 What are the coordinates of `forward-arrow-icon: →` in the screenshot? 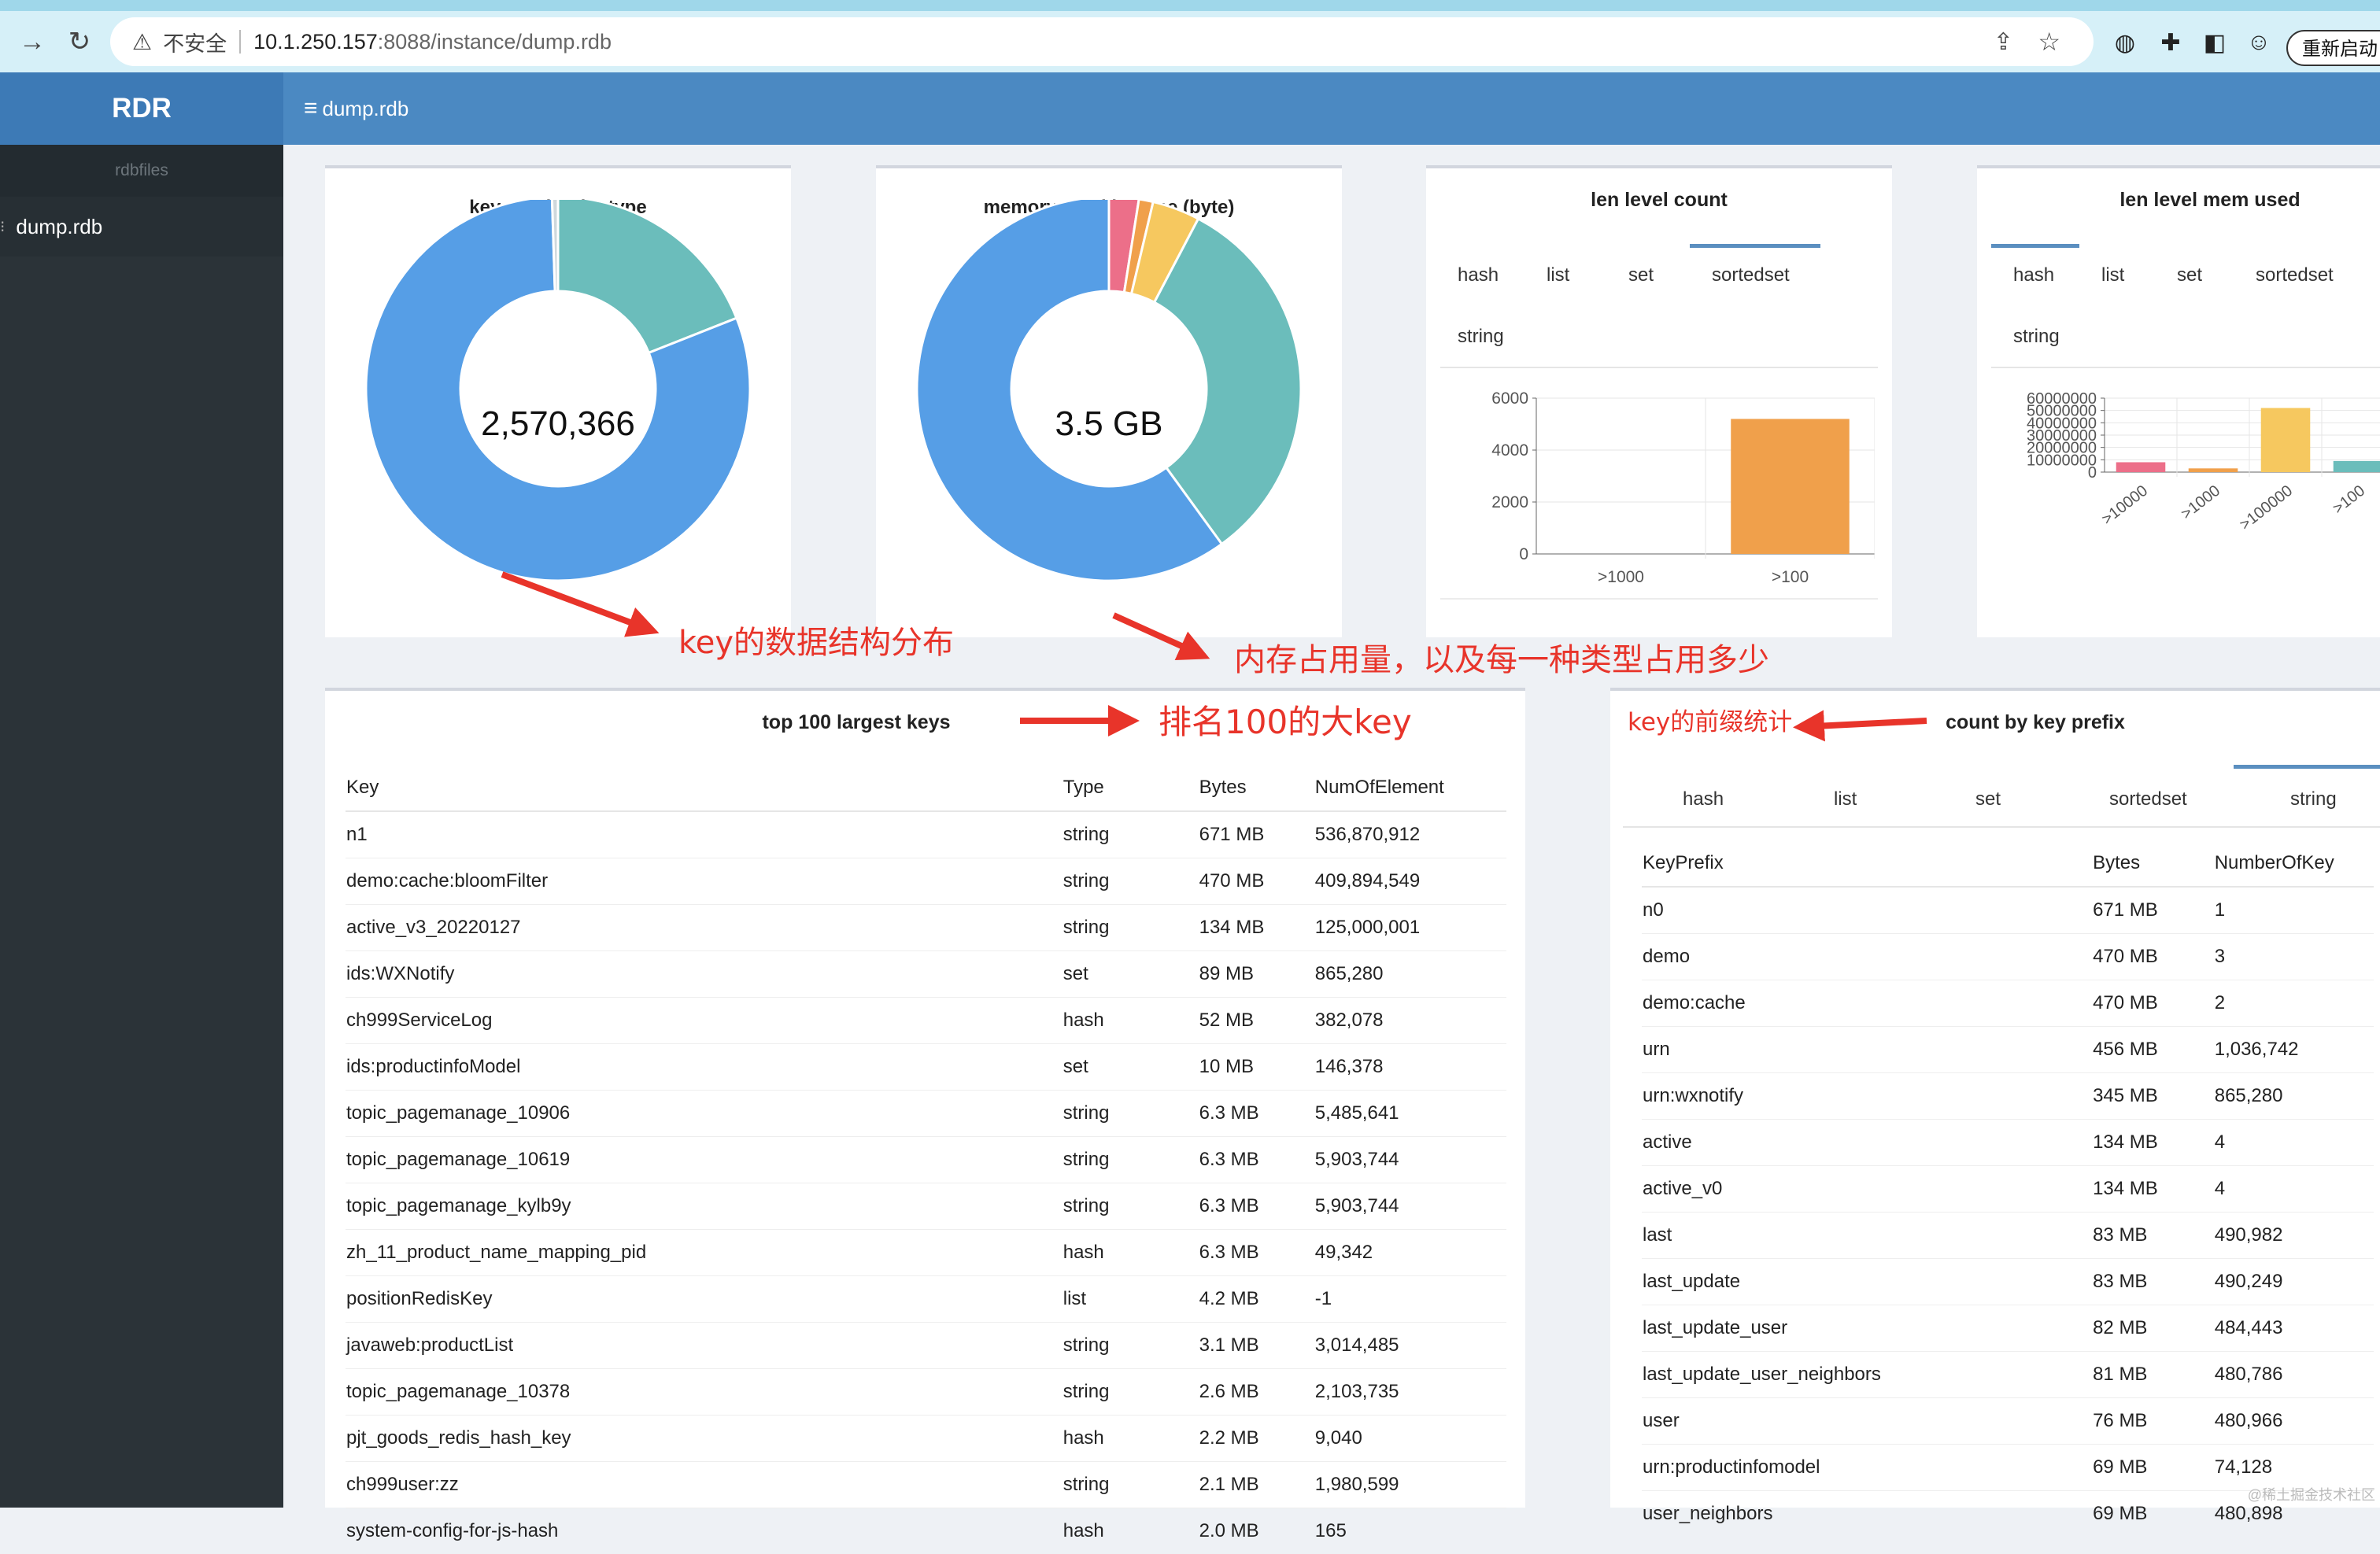 It's located at (32, 42).